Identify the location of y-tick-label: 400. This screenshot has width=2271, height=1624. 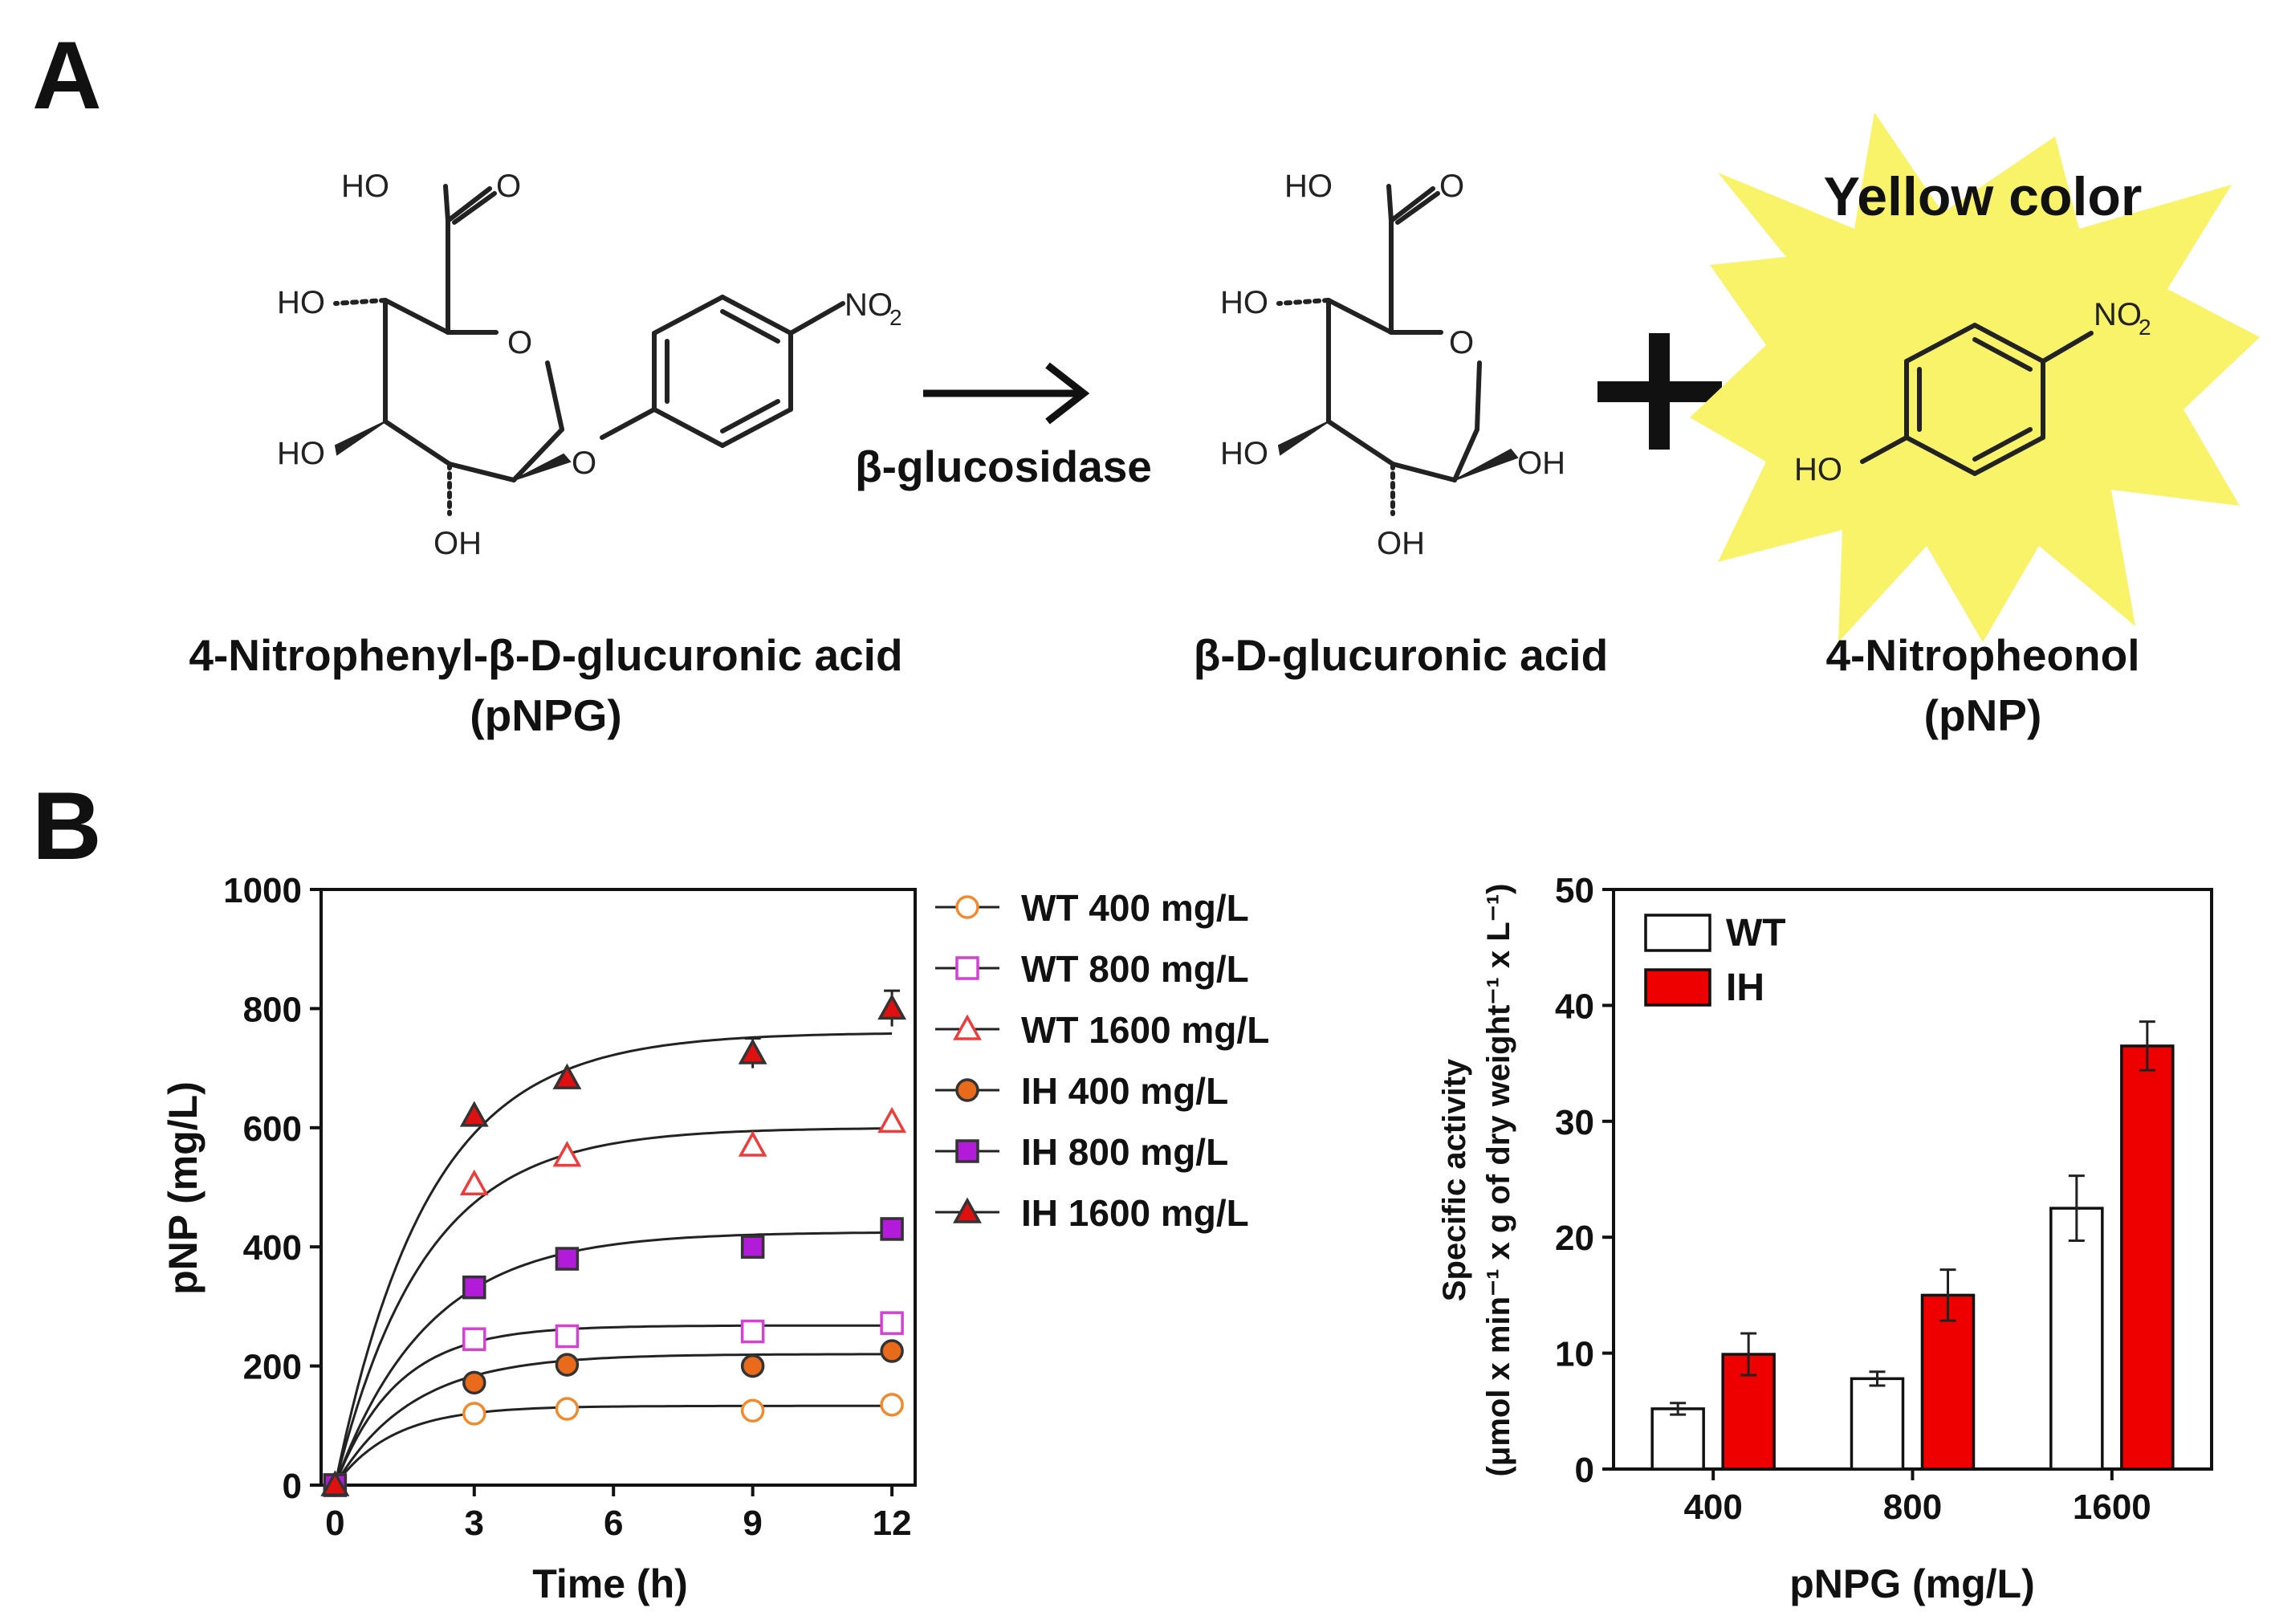
(272, 1248).